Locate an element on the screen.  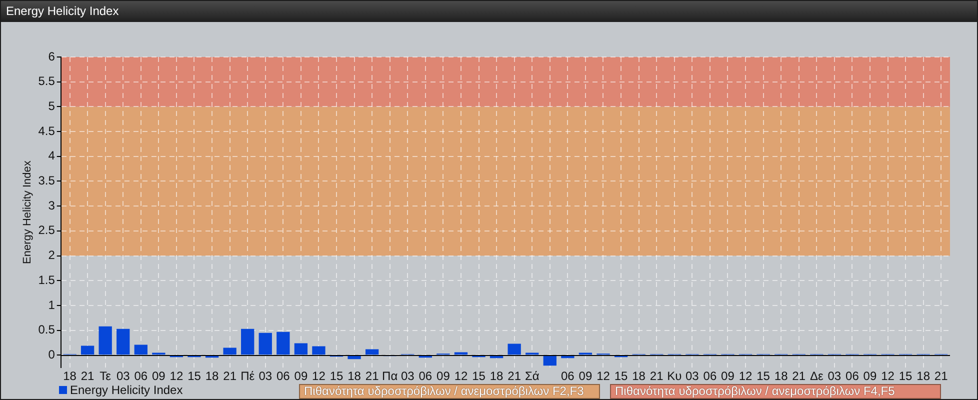
x-tick-label: Τε is located at coordinates (106, 376).